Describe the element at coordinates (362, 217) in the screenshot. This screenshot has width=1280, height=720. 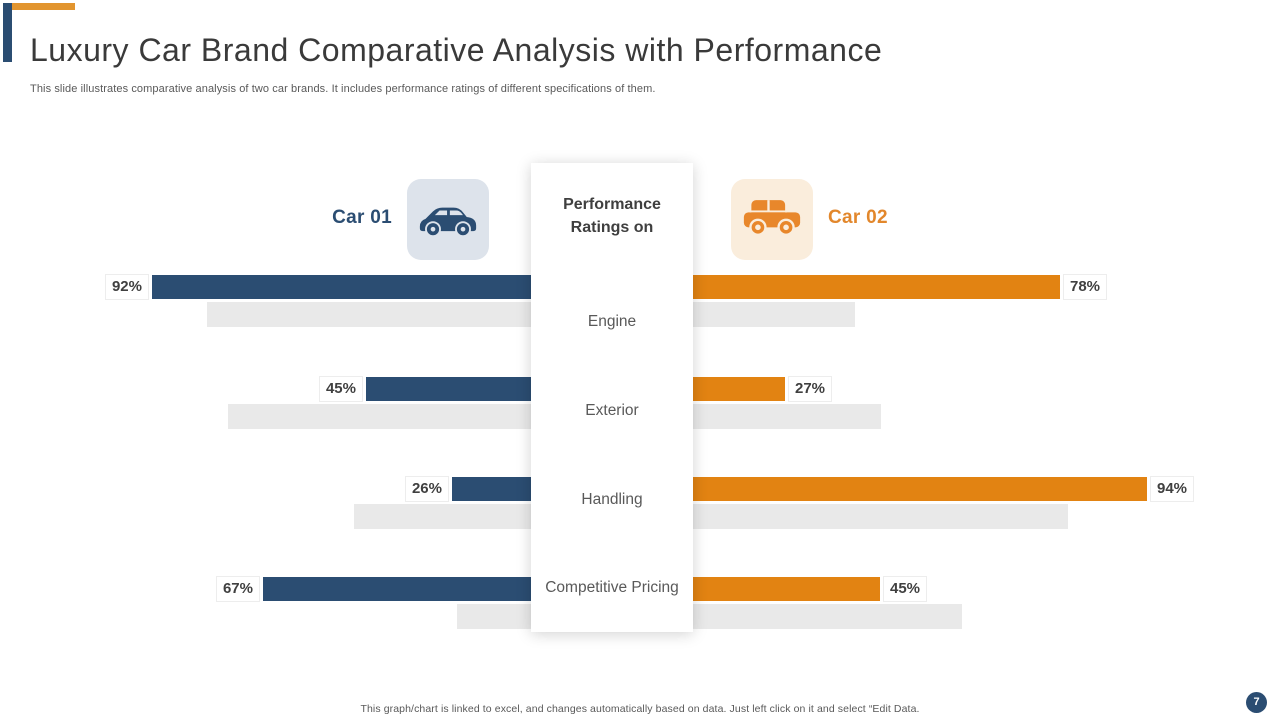
I see `car1-label: Car 01` at that location.